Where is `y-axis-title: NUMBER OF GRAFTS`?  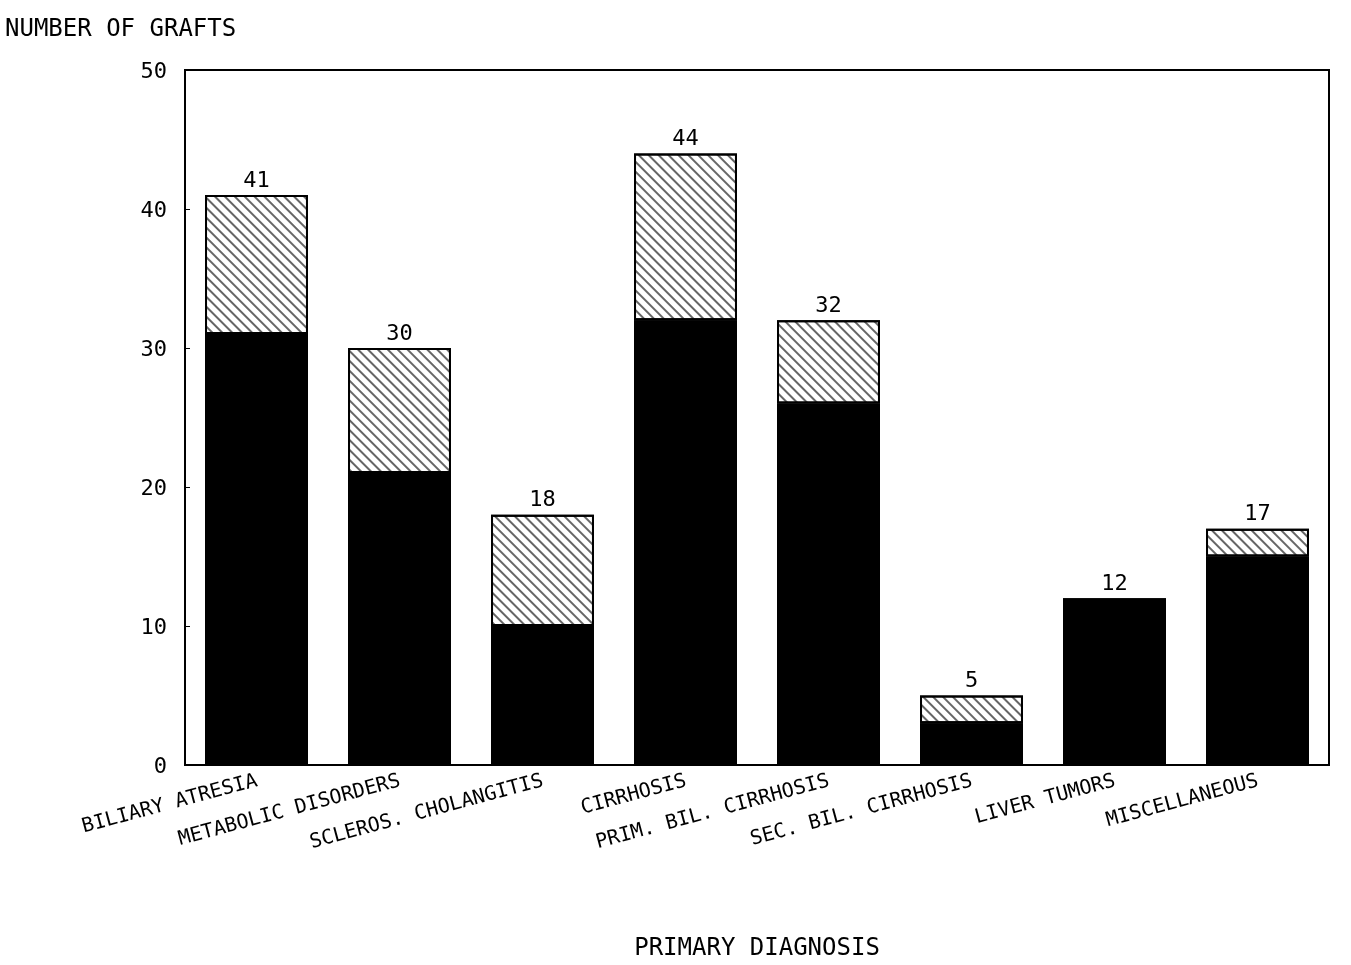
y-axis-title: NUMBER OF GRAFTS is located at coordinates (121, 28).